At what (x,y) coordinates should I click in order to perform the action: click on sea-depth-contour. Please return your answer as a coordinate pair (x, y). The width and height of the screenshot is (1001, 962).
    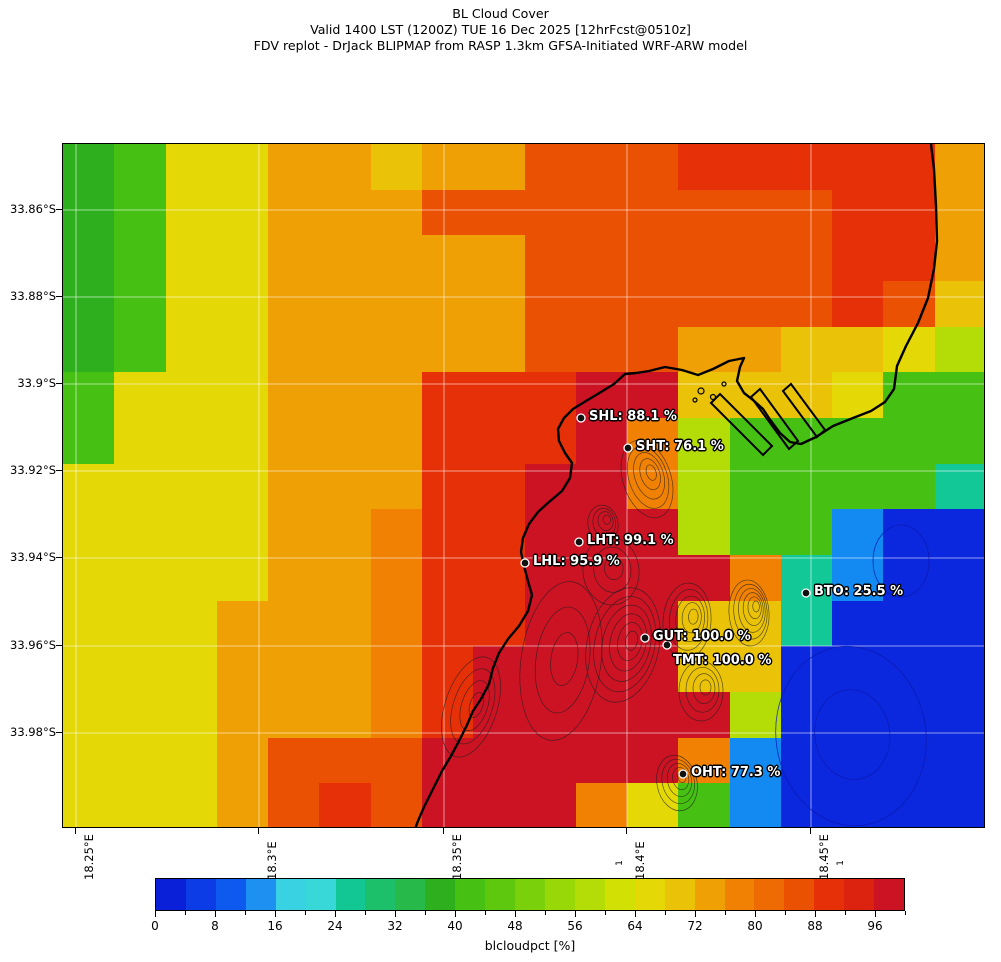
    Looking at the image, I should click on (901, 561).